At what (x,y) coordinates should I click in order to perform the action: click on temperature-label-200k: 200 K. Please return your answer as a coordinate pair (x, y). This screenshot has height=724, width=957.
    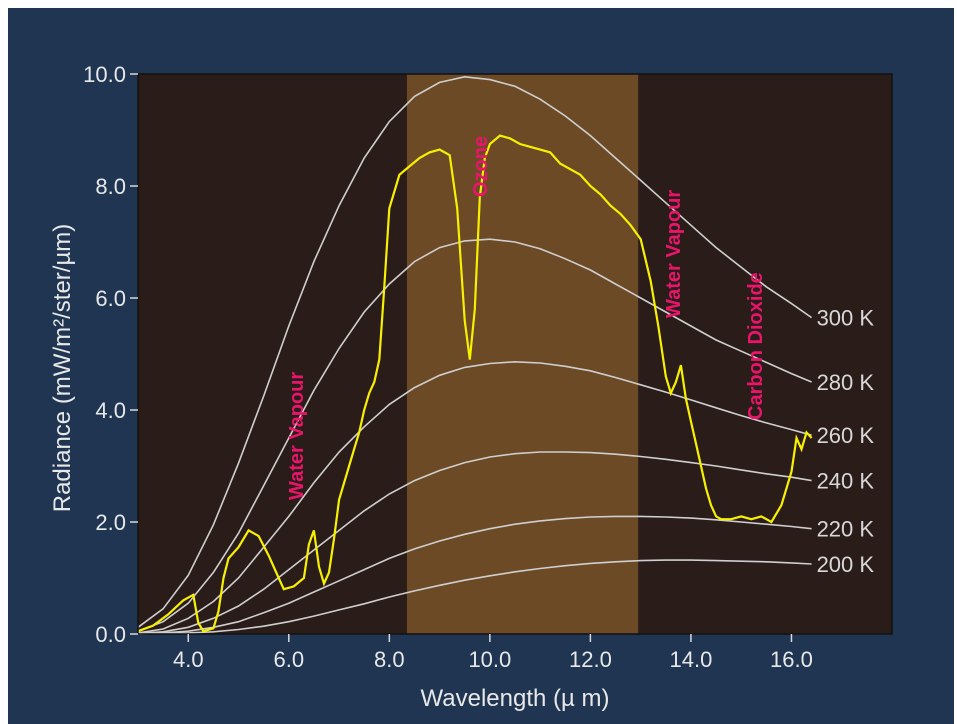
    Looking at the image, I should click on (846, 564).